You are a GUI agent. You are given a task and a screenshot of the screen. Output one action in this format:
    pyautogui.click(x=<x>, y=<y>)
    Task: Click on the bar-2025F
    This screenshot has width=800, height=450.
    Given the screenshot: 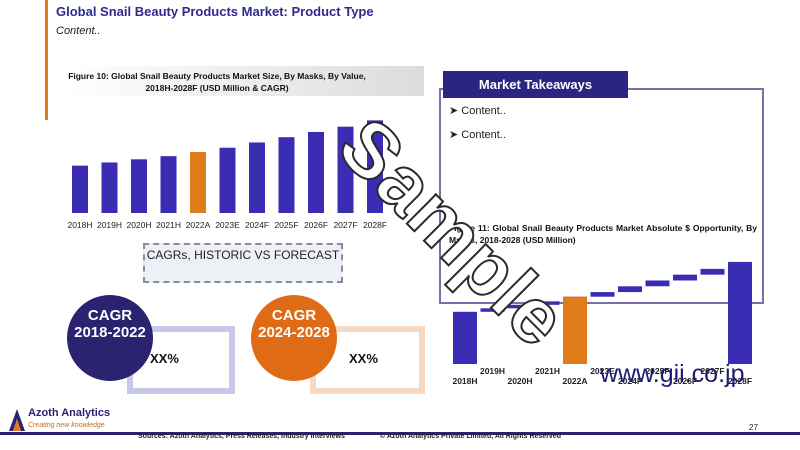 What is the action you would take?
    pyautogui.click(x=286, y=175)
    